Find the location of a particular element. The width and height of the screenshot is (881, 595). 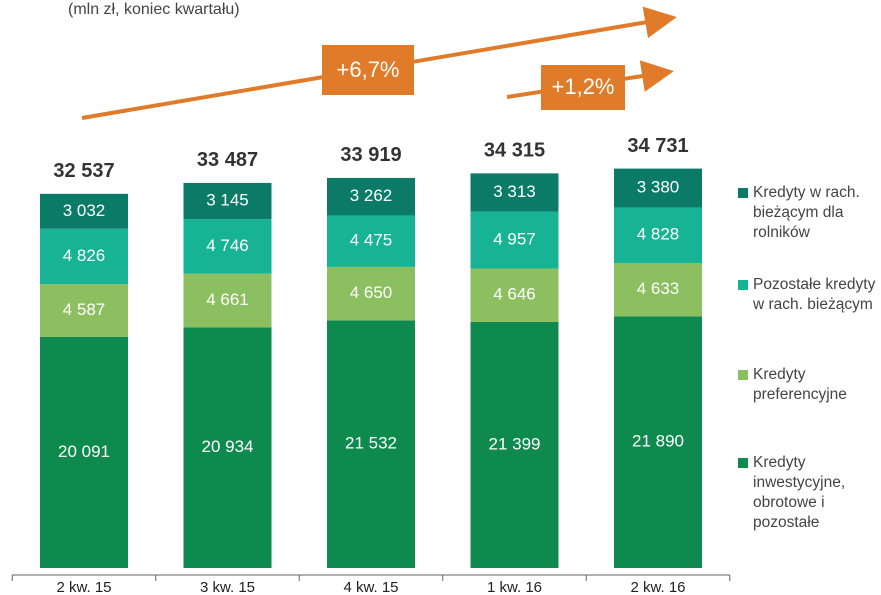

data-label: 4 646 is located at coordinates (514, 294).